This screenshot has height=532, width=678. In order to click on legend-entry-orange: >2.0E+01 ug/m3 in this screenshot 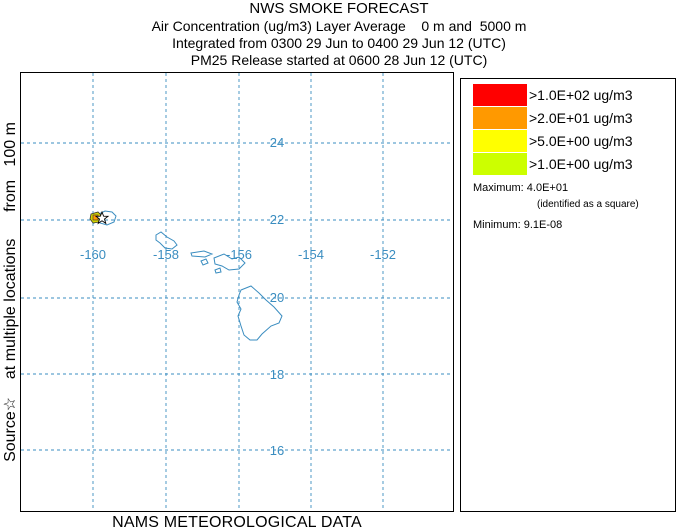, I will do `click(553, 118)`.